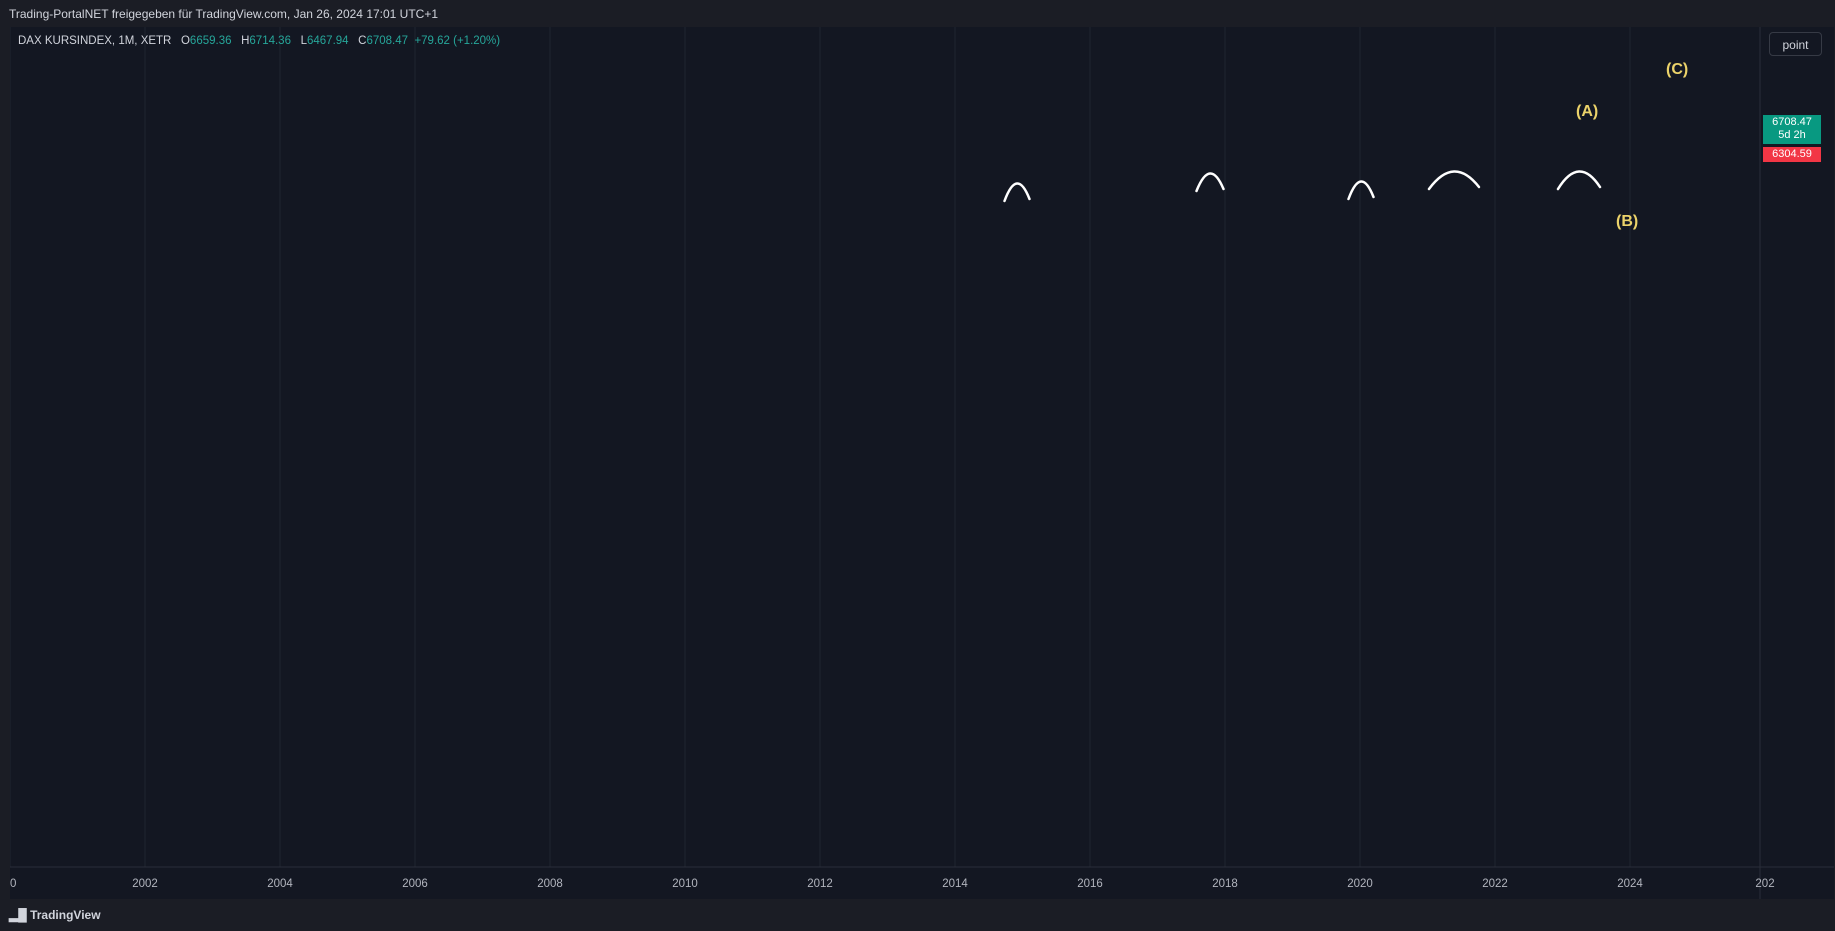 The height and width of the screenshot is (931, 1835). Describe the element at coordinates (270, 41) in the screenshot. I see `high-value: 6714.36` at that location.